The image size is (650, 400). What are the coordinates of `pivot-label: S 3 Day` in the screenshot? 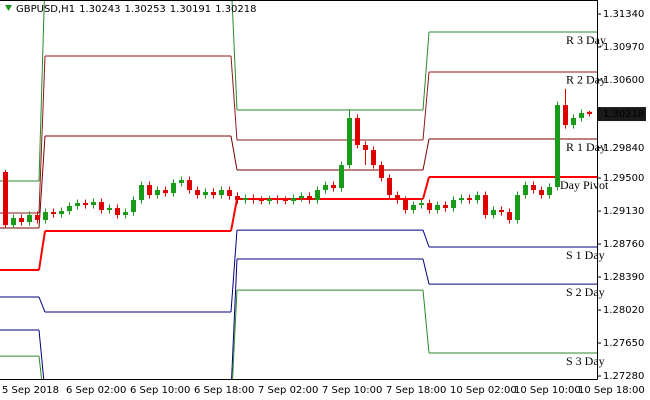 It's located at (585, 361).